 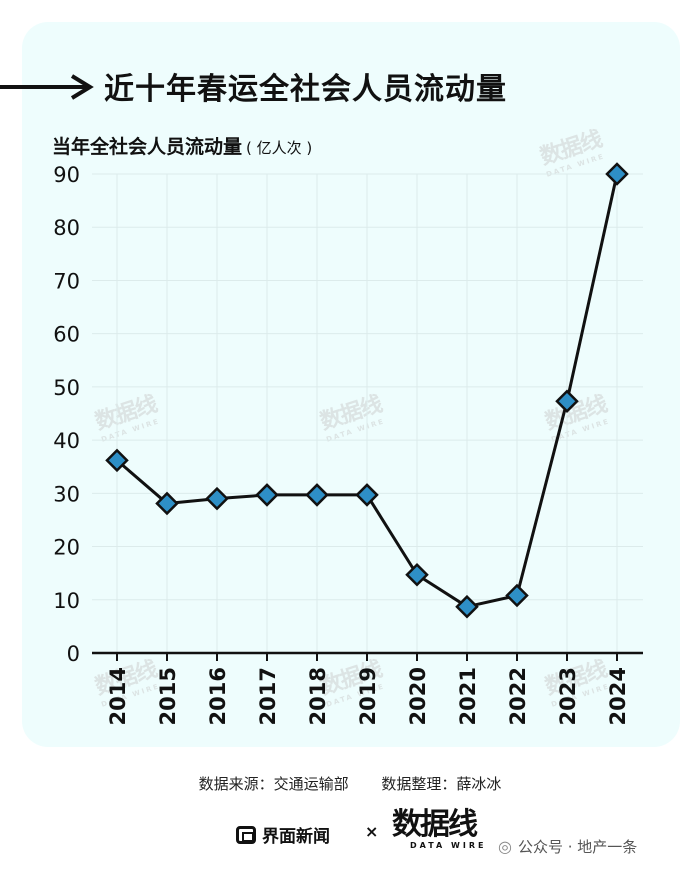 I want to click on footer: 界面新闻 × 数据线 DATA WIRE ◎ 公众号 · 地产一条, so click(x=350, y=833).